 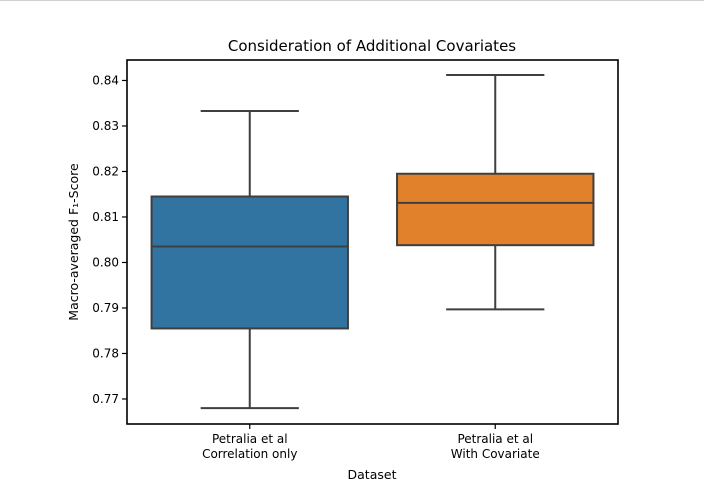 I want to click on y-tick-label: 0.83, so click(x=105, y=126).